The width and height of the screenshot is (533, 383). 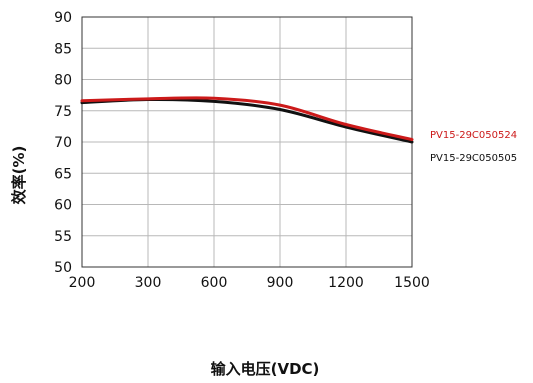 What do you see at coordinates (63, 49) in the screenshot?
I see `y-tick-label: 85` at bounding box center [63, 49].